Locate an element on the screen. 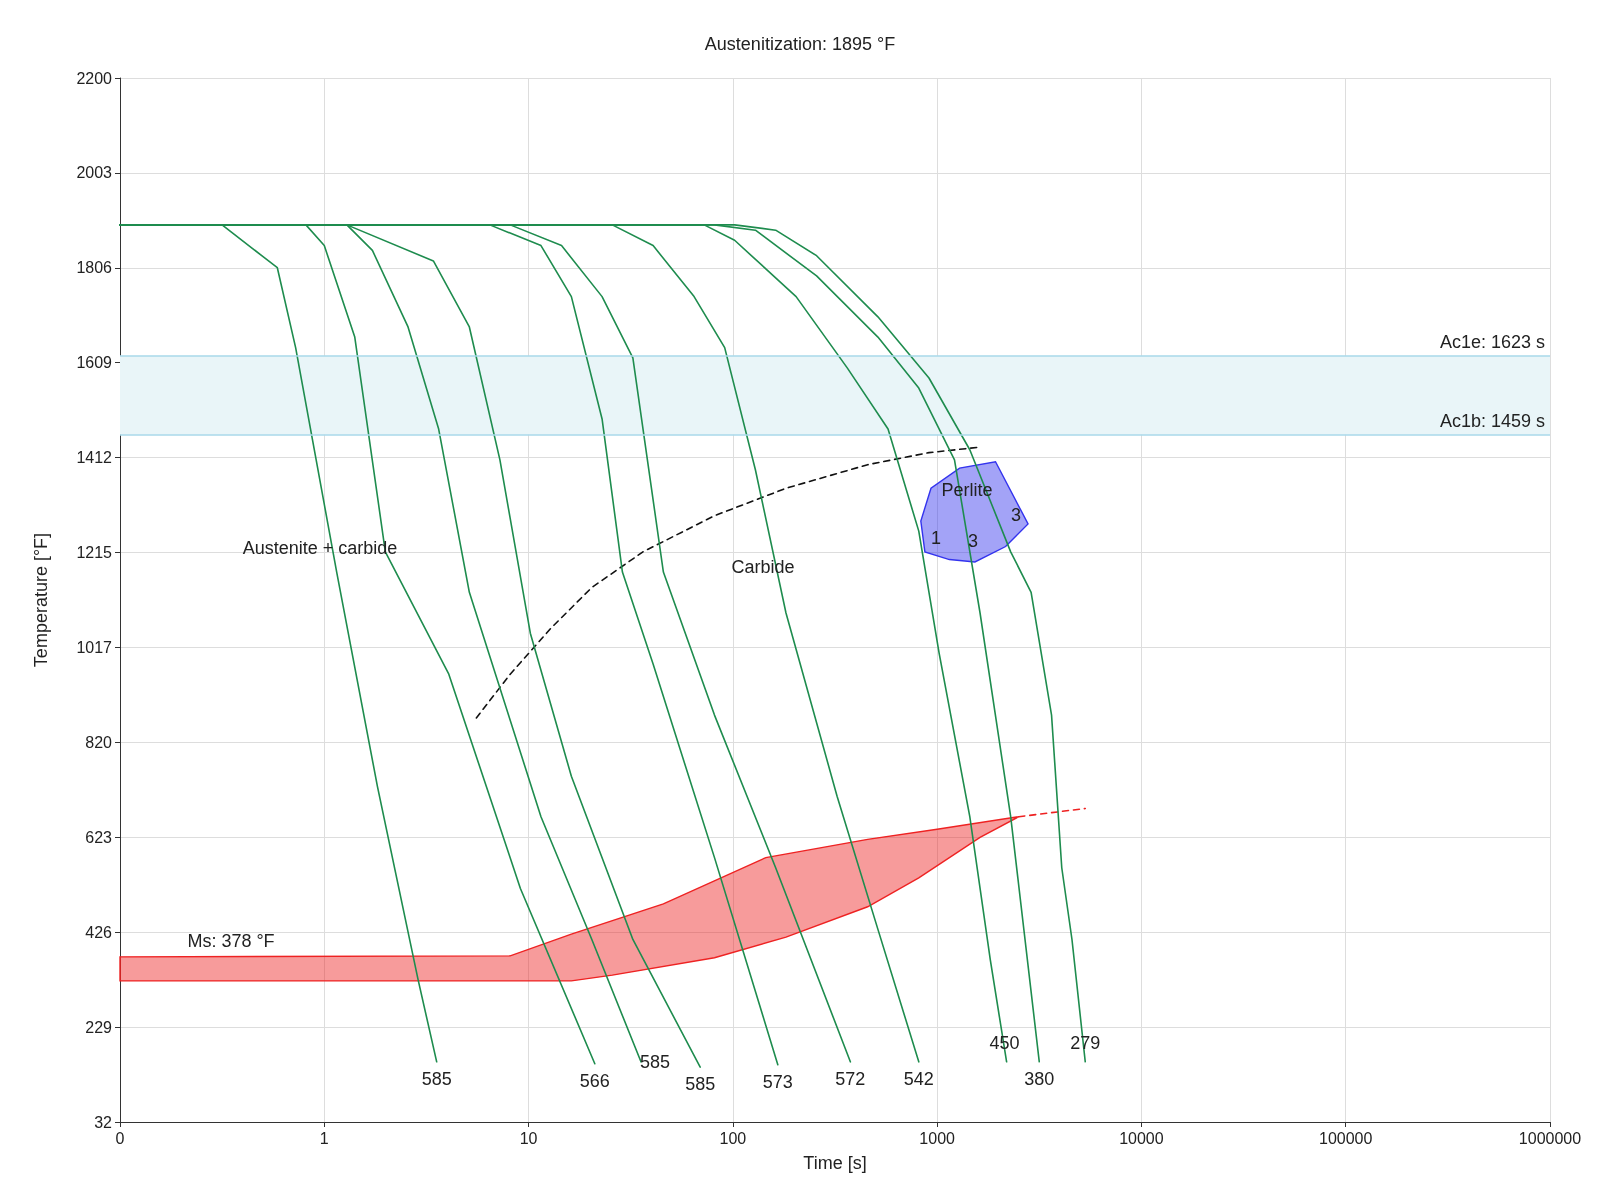 The height and width of the screenshot is (1200, 1600). y-tick-label: 623 is located at coordinates (99, 837).